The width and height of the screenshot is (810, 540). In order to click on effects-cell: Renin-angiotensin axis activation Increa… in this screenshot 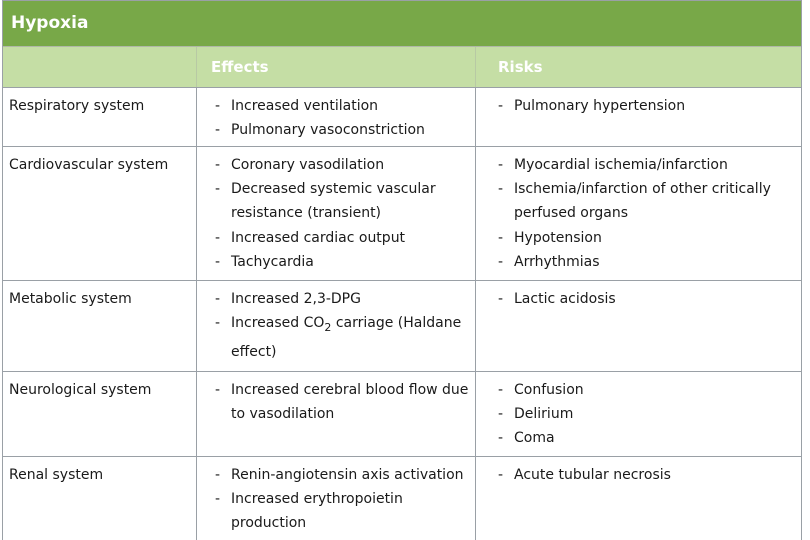, I will do `click(336, 498)`.